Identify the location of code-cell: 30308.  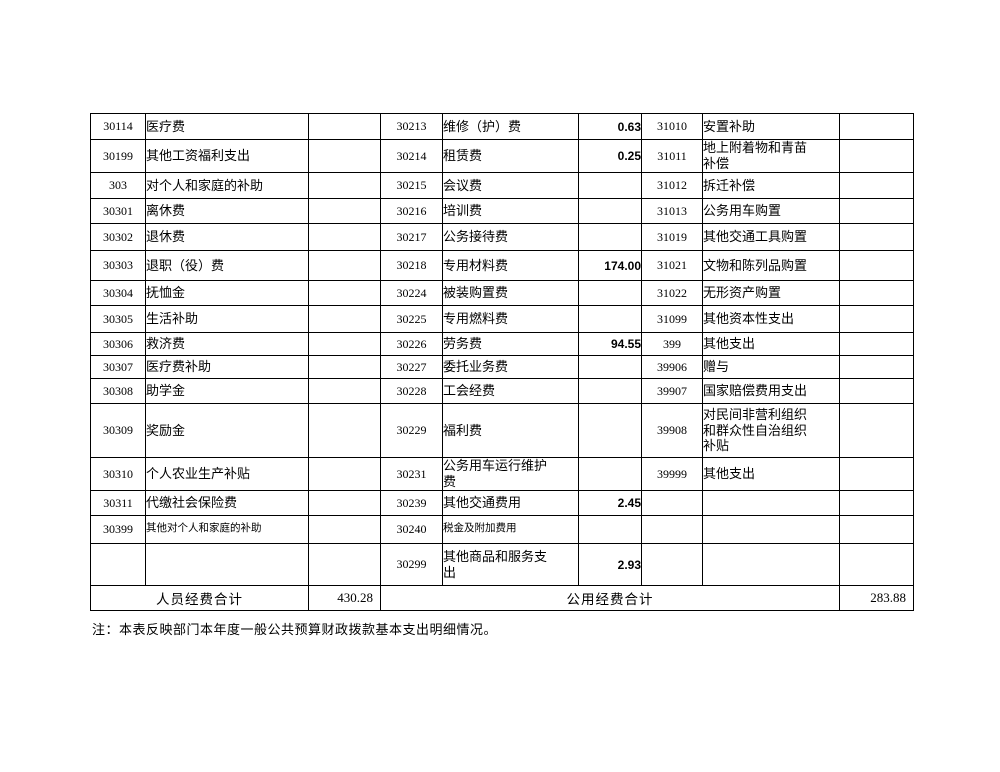
(118, 391).